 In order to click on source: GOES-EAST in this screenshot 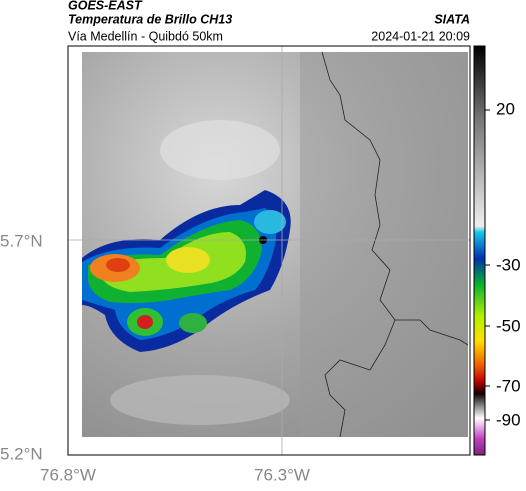, I will do `click(105, 6)`.